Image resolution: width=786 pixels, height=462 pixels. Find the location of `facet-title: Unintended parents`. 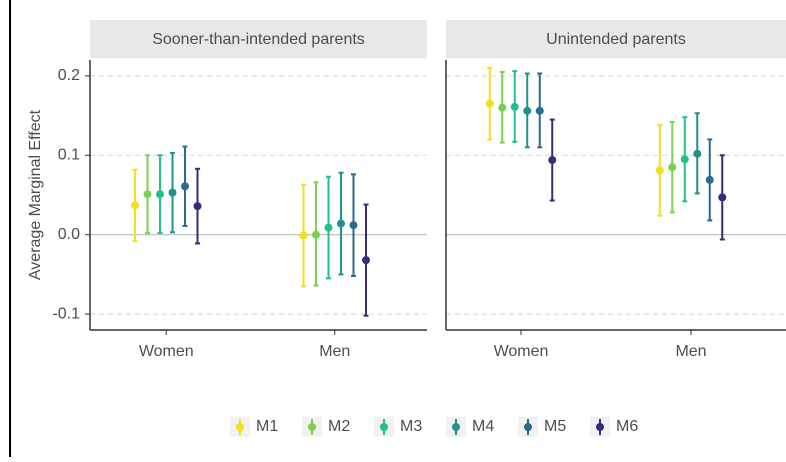

facet-title: Unintended parents is located at coordinates (616, 39).